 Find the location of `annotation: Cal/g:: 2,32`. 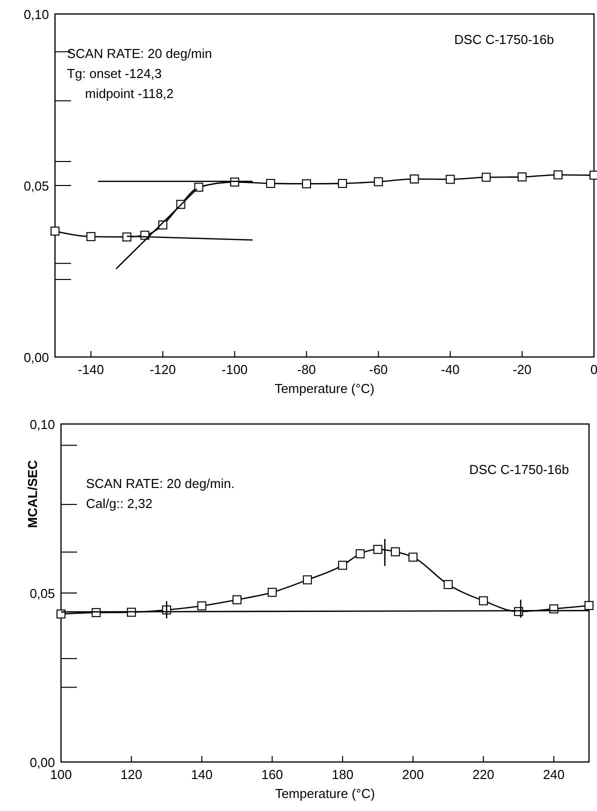

annotation: Cal/g:: 2,32 is located at coordinates (119, 503).